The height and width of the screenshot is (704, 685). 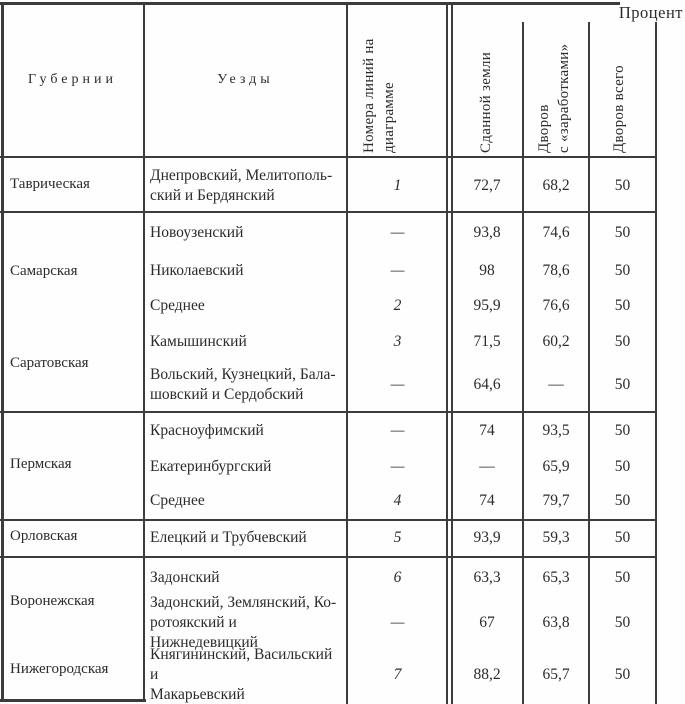 I want to click on column-header-rented-land: Сданной земли, so click(x=486, y=102).